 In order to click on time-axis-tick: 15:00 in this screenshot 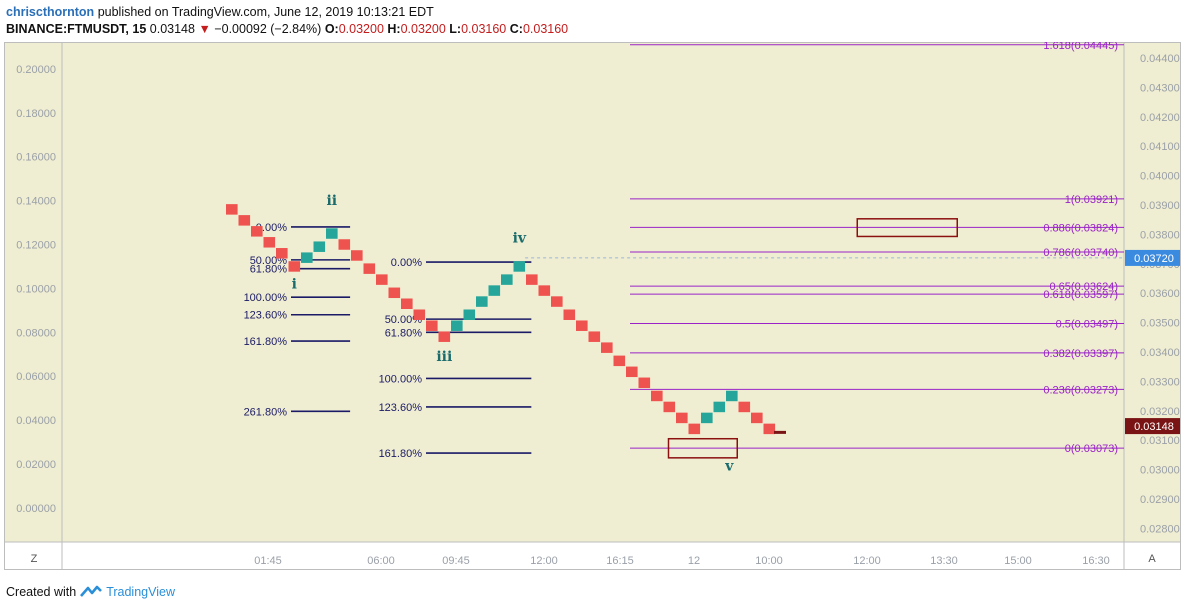, I will do `click(1018, 561)`.